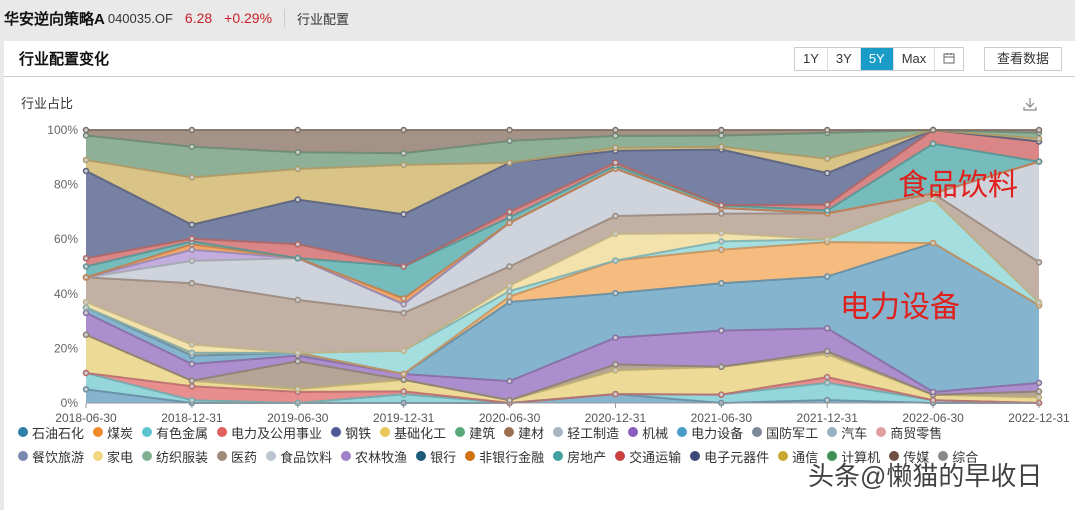  Describe the element at coordinates (909, 456) in the screenshot. I see `legend-item: 传媒` at that location.